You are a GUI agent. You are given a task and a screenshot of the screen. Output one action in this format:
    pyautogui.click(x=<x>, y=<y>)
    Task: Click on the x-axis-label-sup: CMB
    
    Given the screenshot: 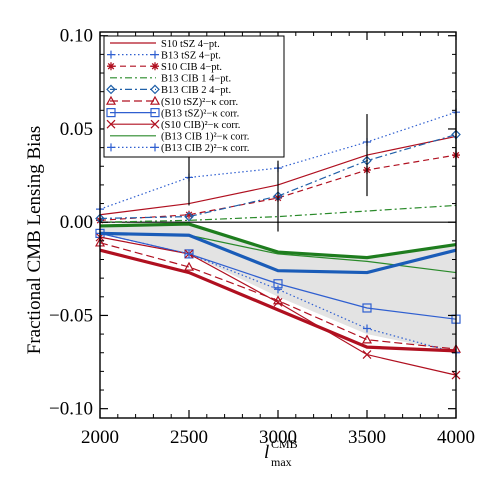 What is the action you would take?
    pyautogui.click(x=284, y=444)
    